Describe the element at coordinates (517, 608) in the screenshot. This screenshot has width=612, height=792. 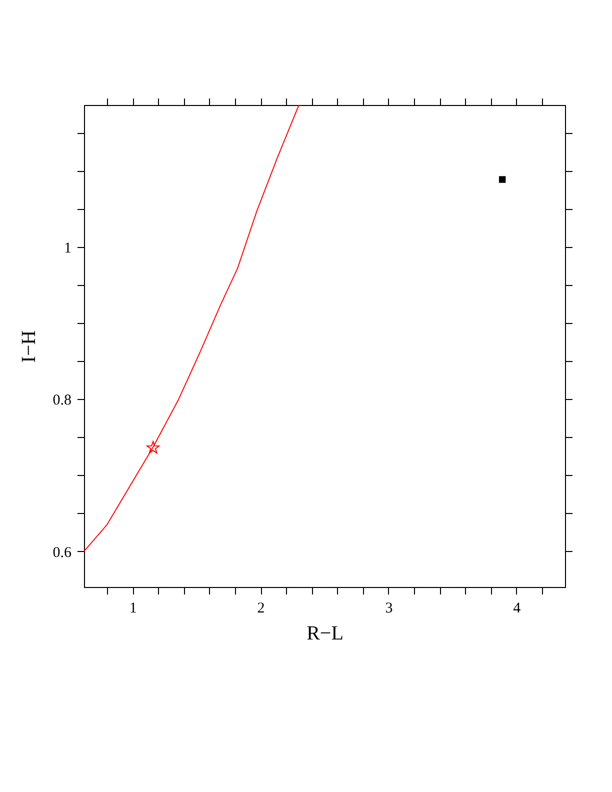
I see `x-tick-label: 4` at that location.